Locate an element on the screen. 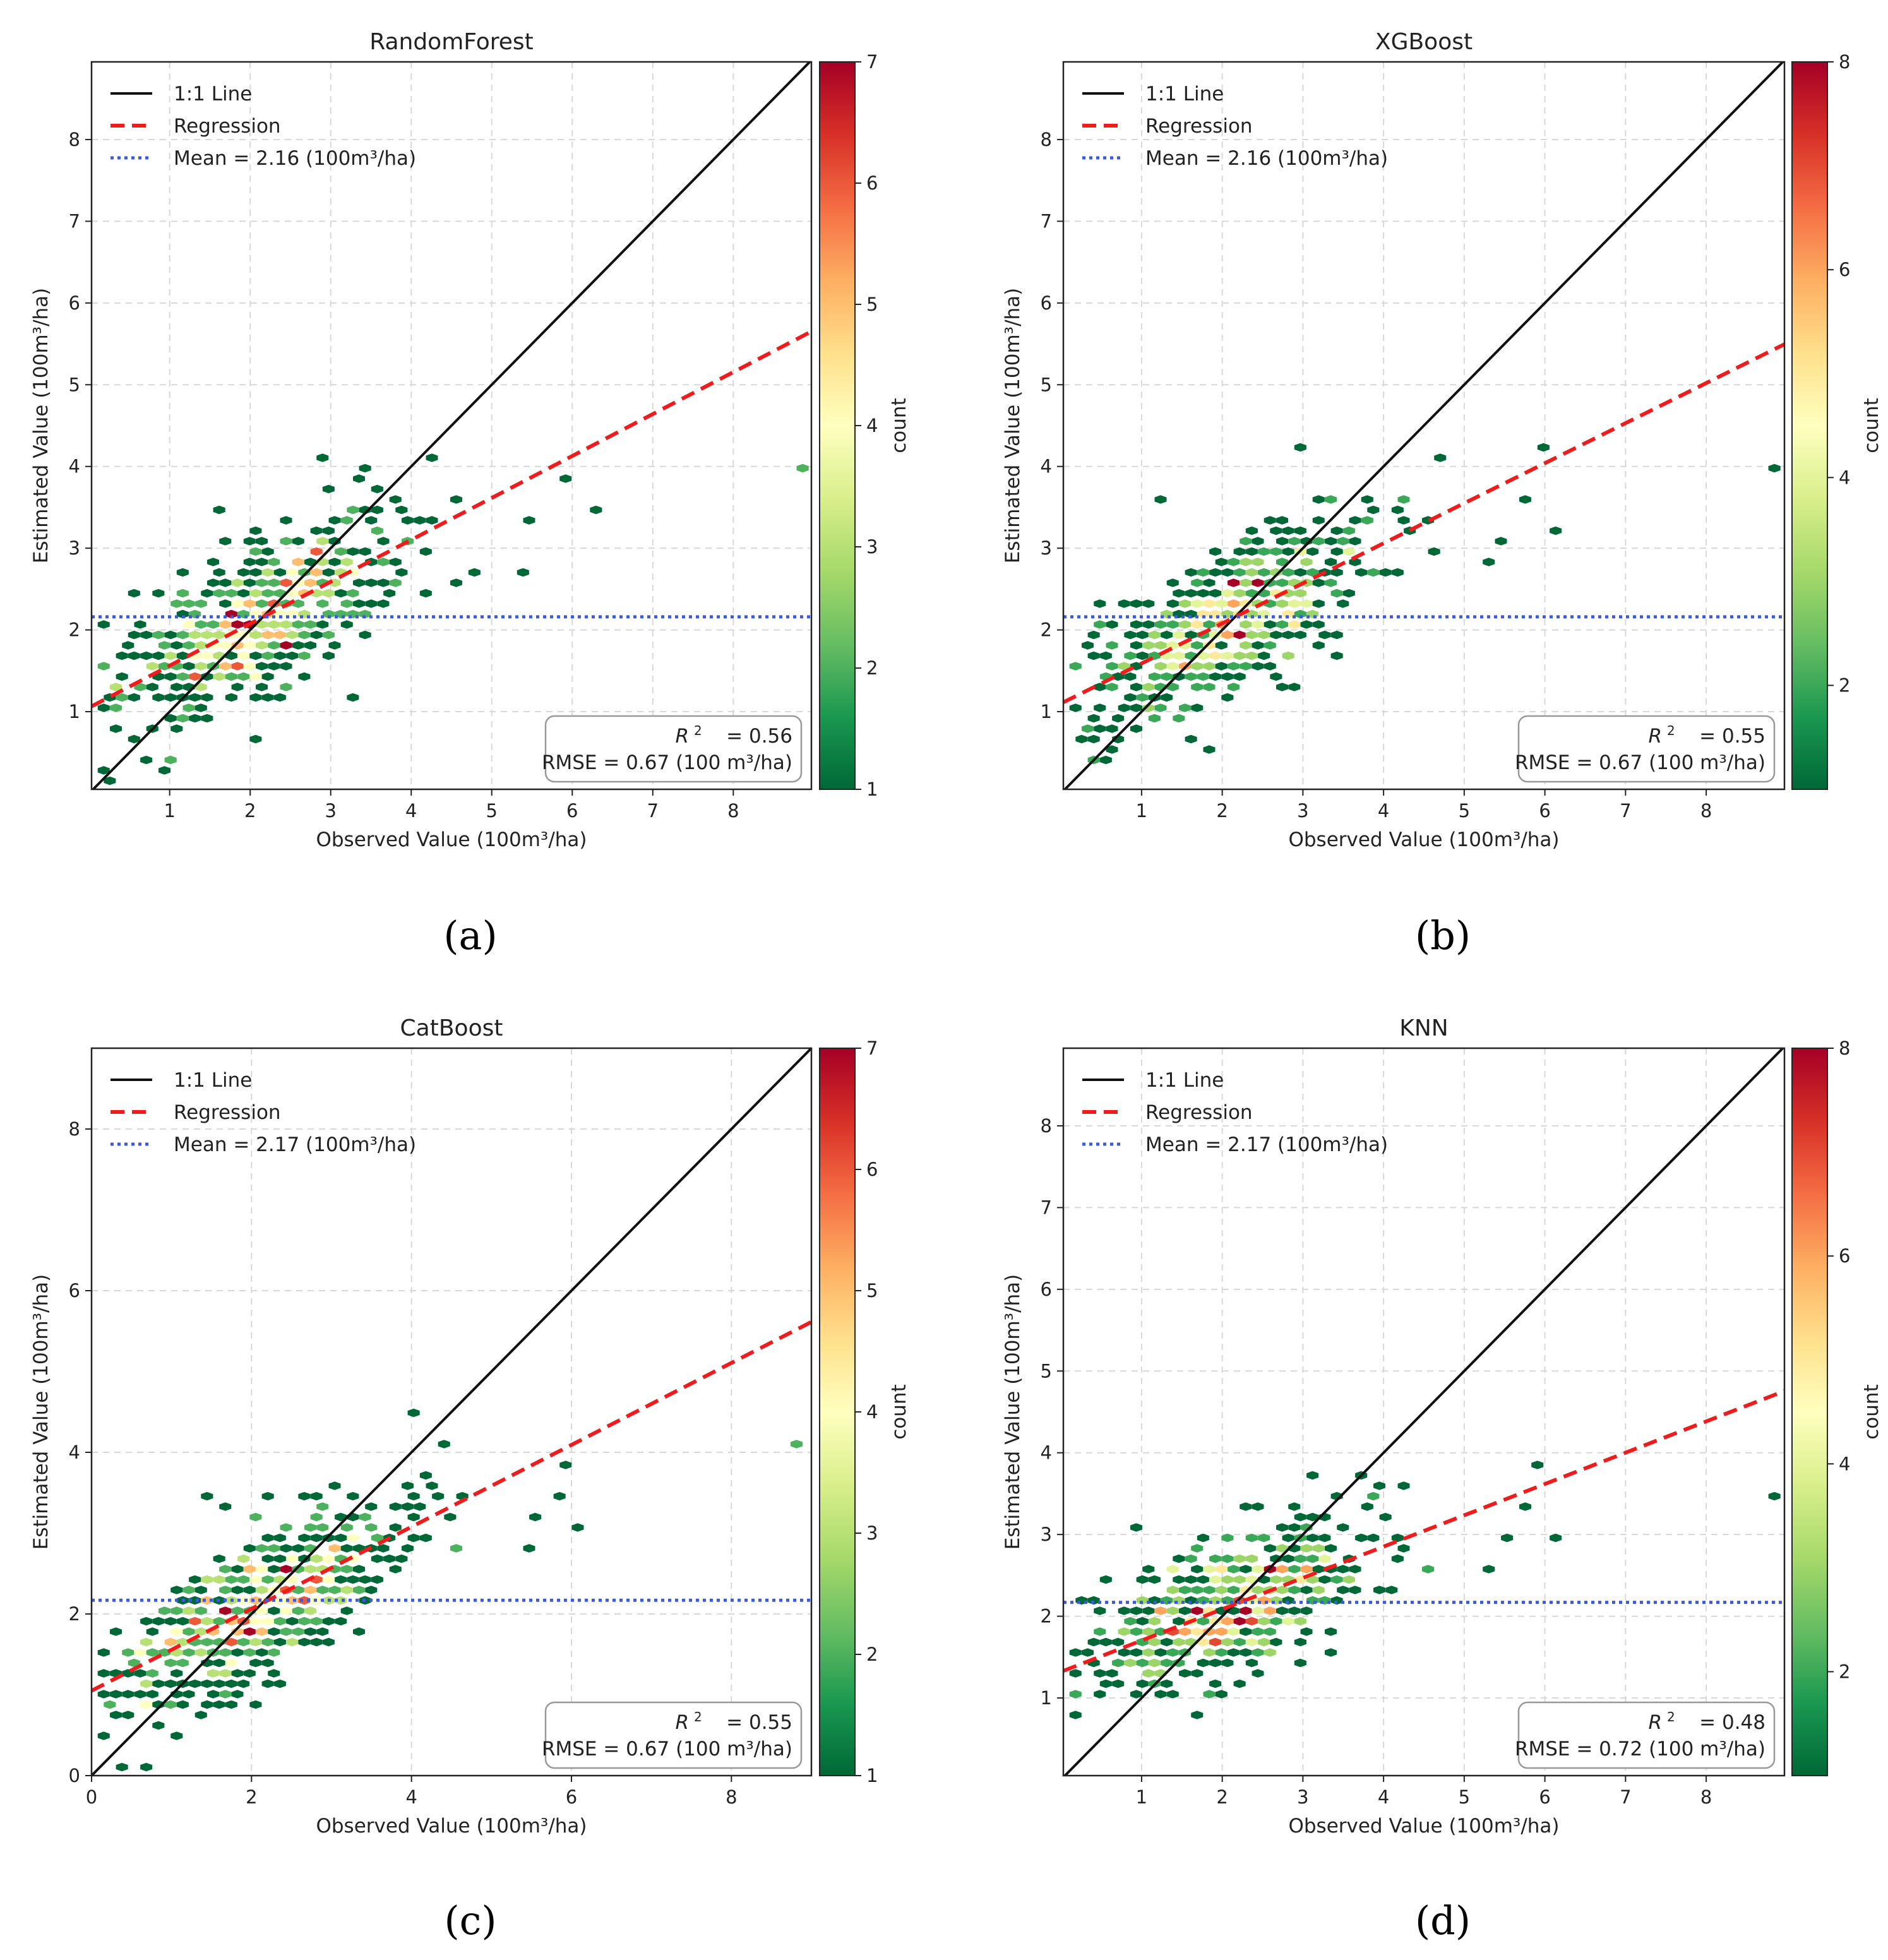  x-tick-label: 8 is located at coordinates (1706, 1797).